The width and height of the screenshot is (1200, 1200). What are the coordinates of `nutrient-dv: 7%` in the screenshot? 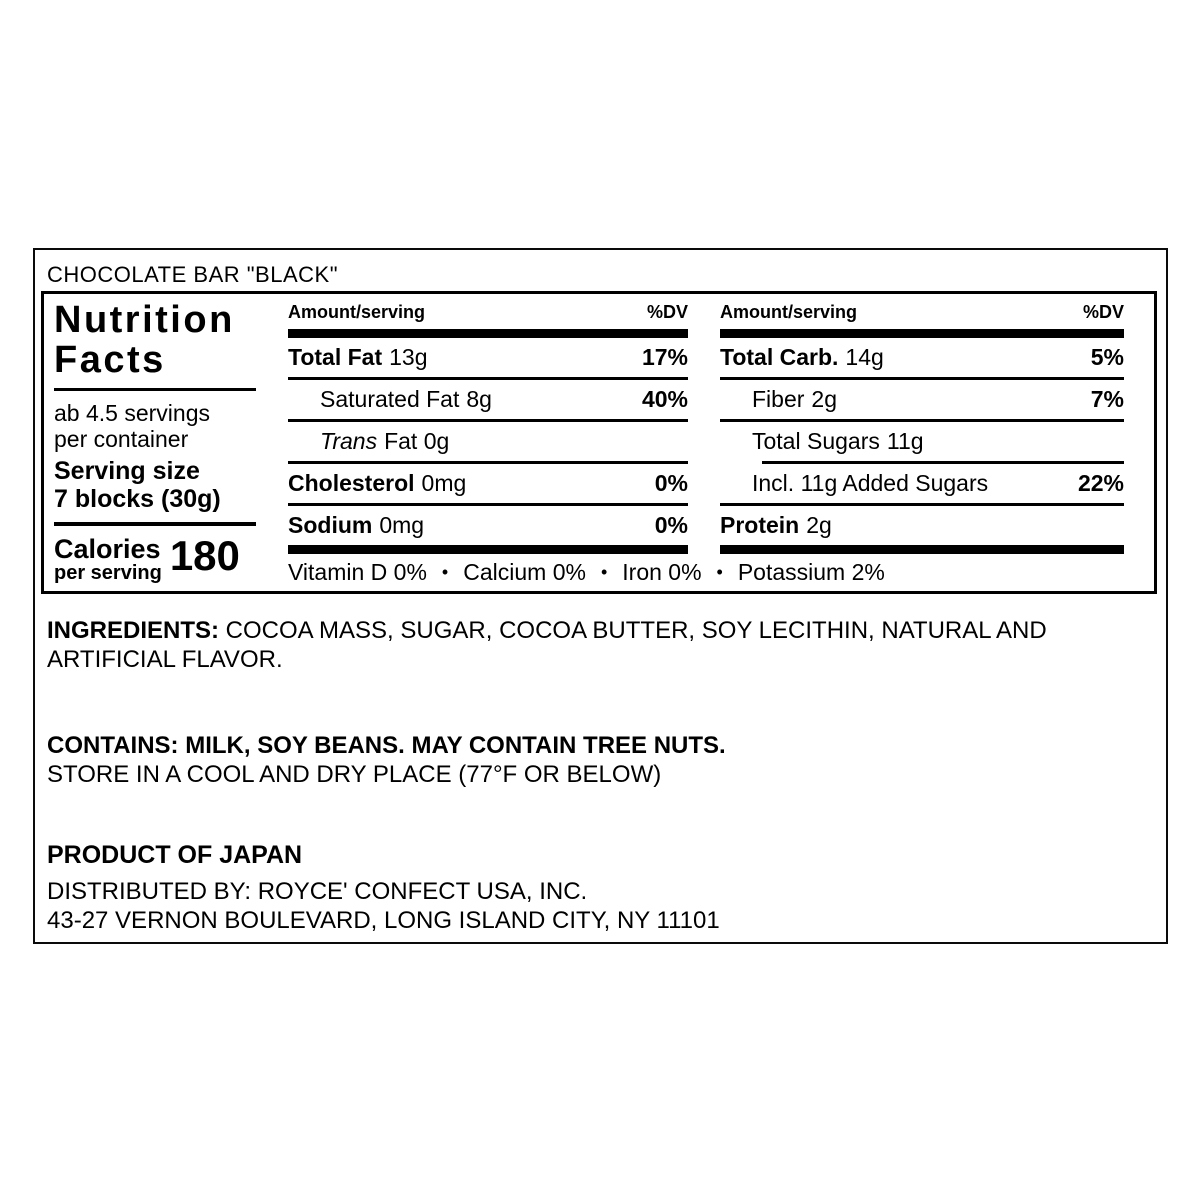 It's located at (1107, 399).